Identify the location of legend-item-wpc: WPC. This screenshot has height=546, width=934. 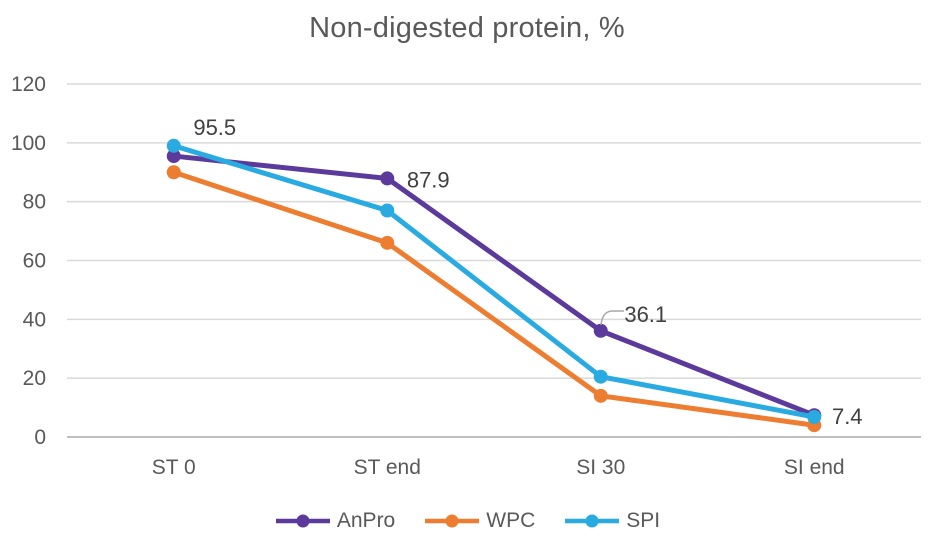
(479, 521).